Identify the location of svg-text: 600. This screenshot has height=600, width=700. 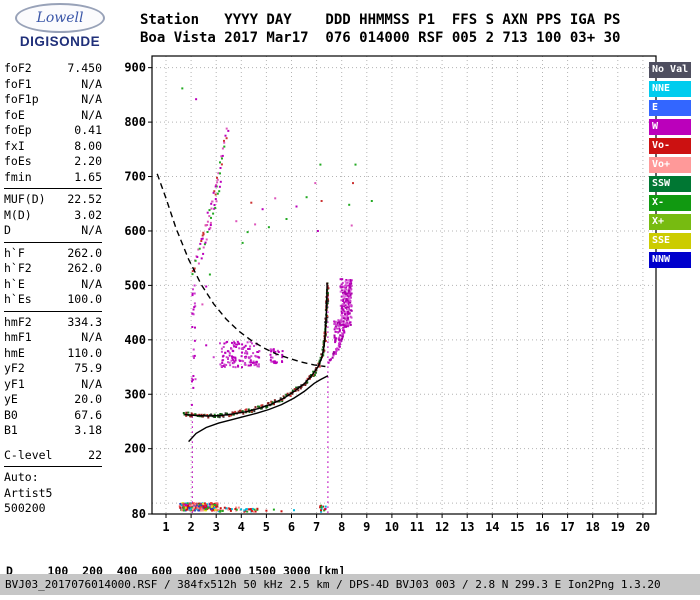
(135, 231).